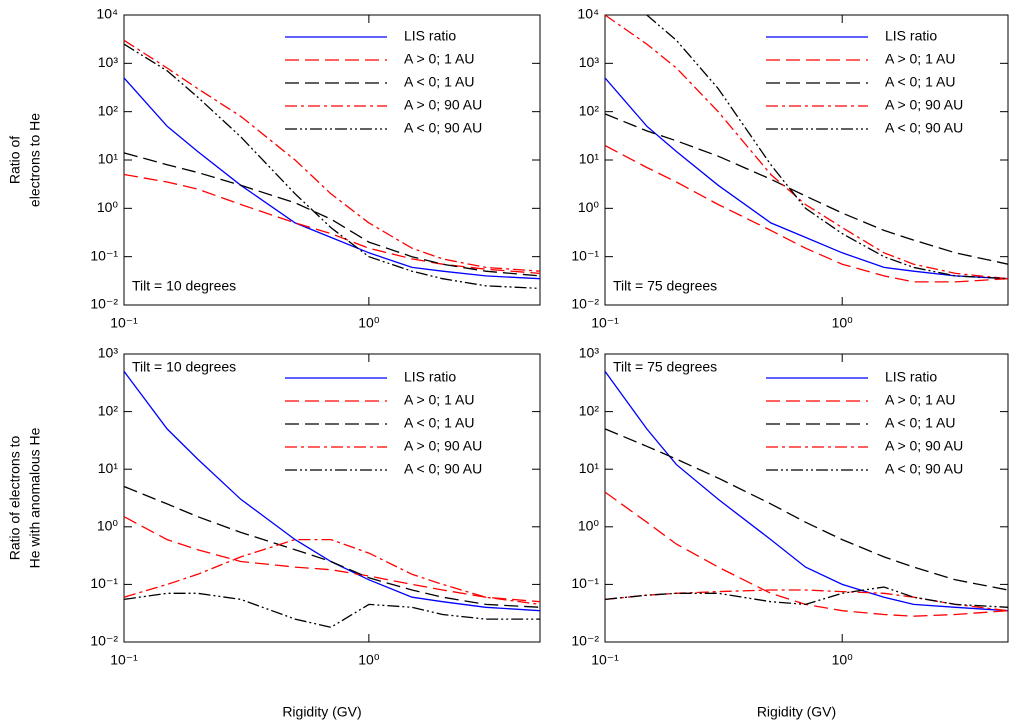 The height and width of the screenshot is (724, 1011). Describe the element at coordinates (15, 498) in the screenshot. I see `y-axis-label: Ratio of electrons to` at that location.